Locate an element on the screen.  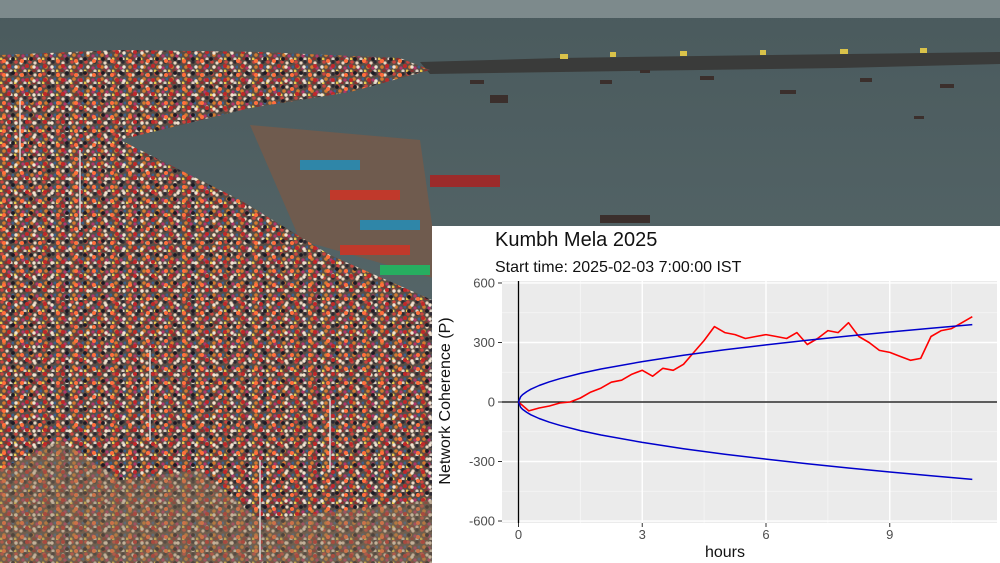
y-tick-label: -300 is located at coordinates (482, 461).